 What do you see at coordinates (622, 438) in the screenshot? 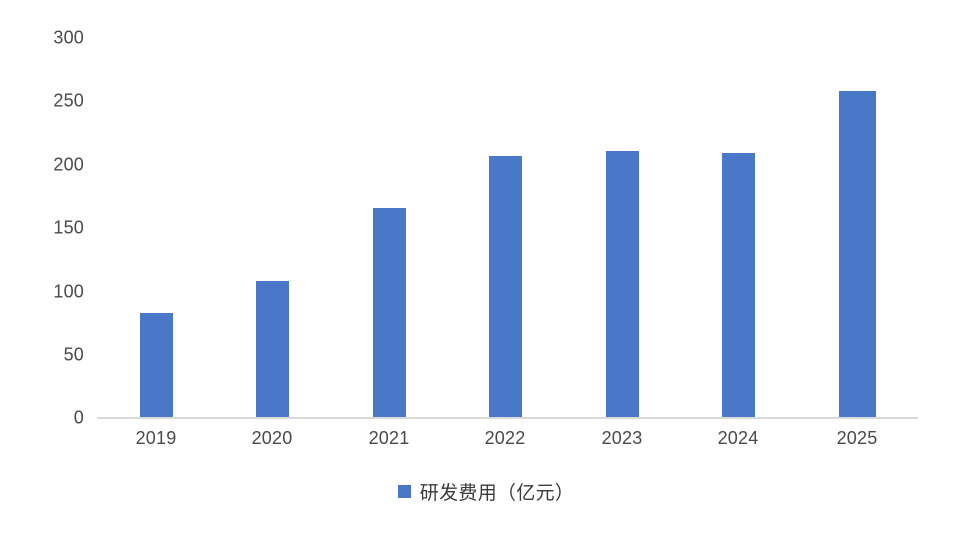
I see `x-tick-label-2023: 2023` at bounding box center [622, 438].